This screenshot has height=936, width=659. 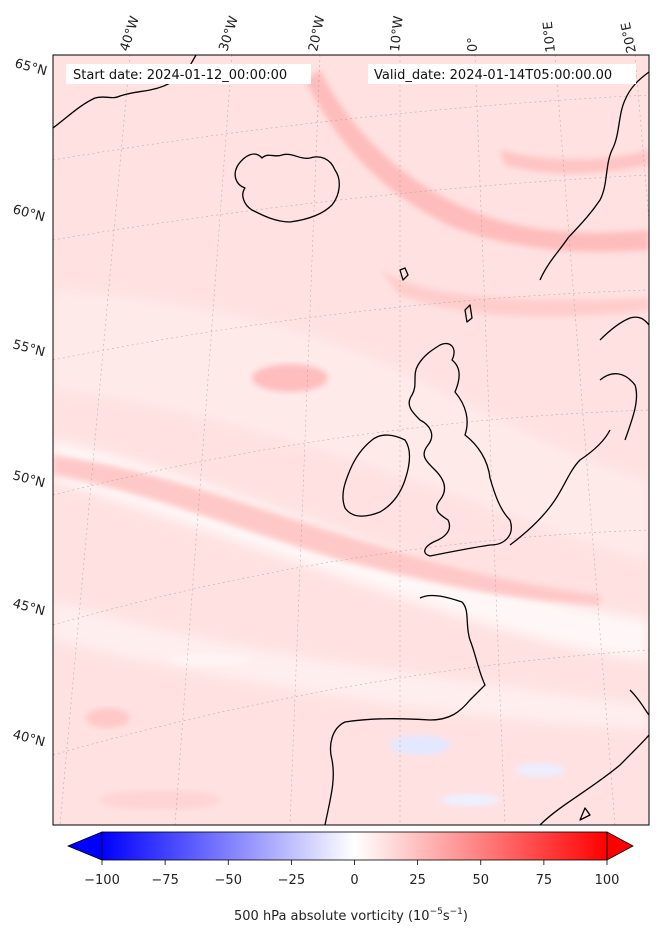 I want to click on valid-date-box, so click(x=502, y=74).